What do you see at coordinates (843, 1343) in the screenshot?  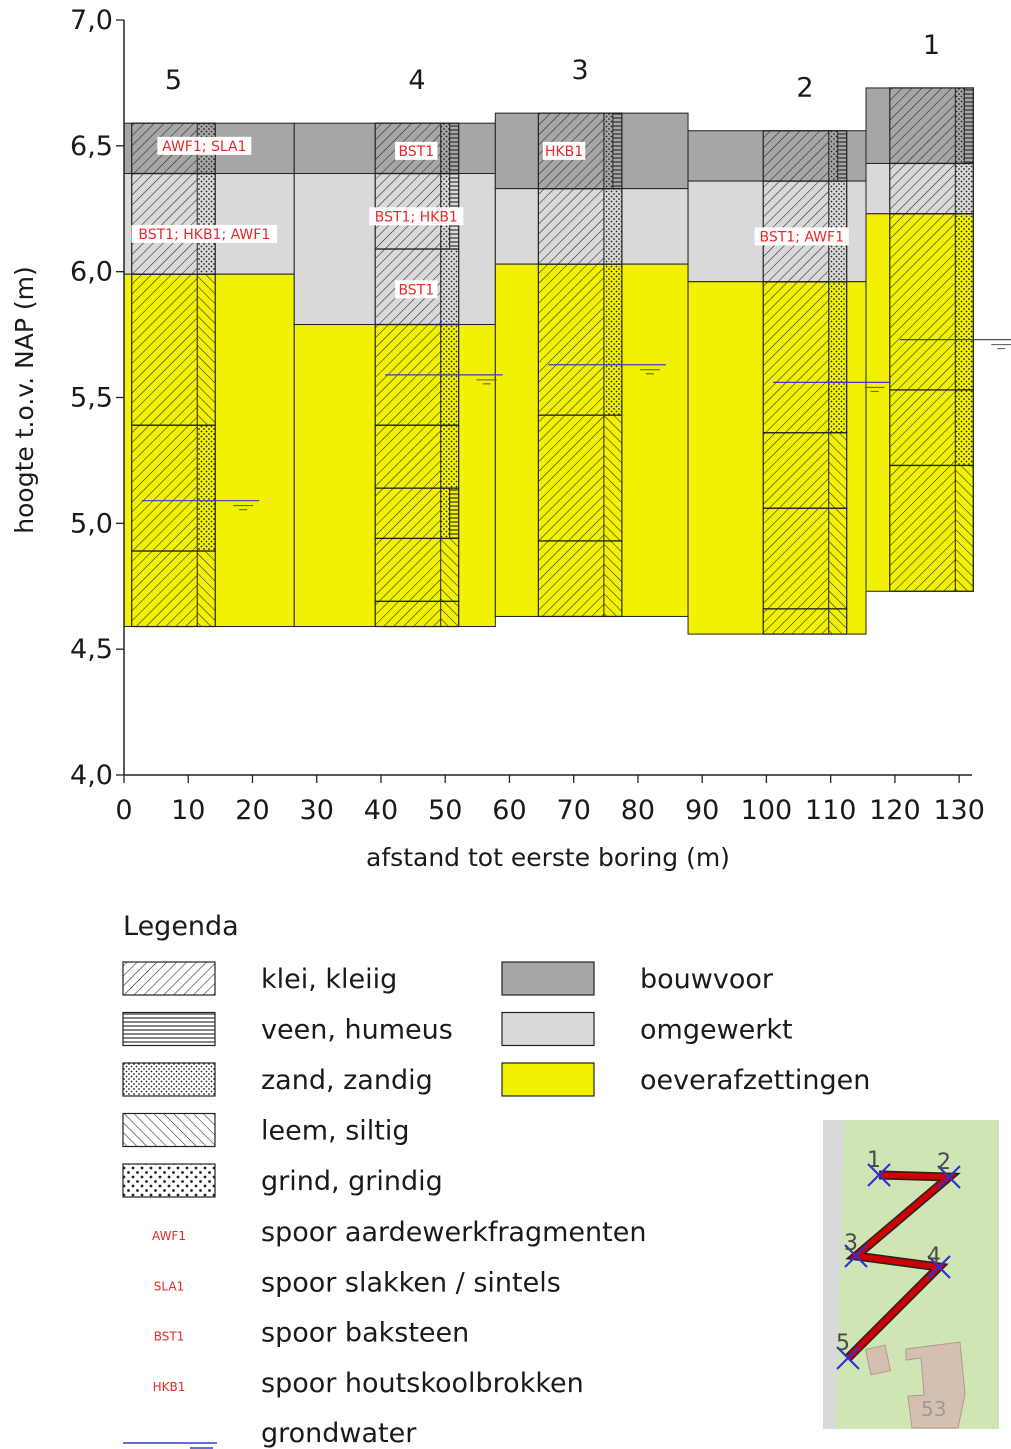 I see `map-point-label: 5` at bounding box center [843, 1343].